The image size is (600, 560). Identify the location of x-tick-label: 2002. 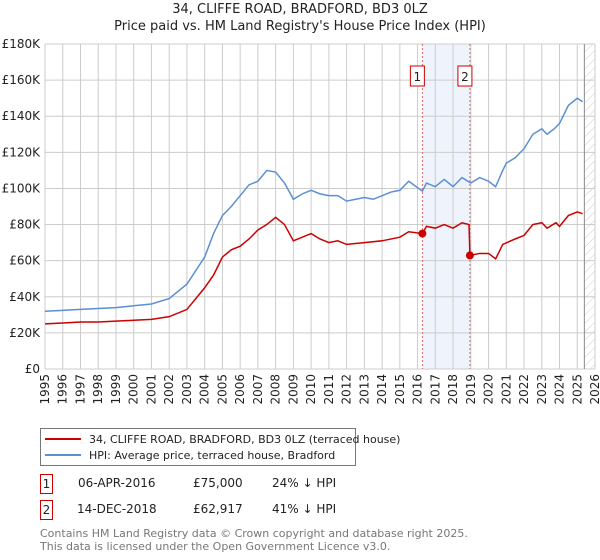
(169, 389).